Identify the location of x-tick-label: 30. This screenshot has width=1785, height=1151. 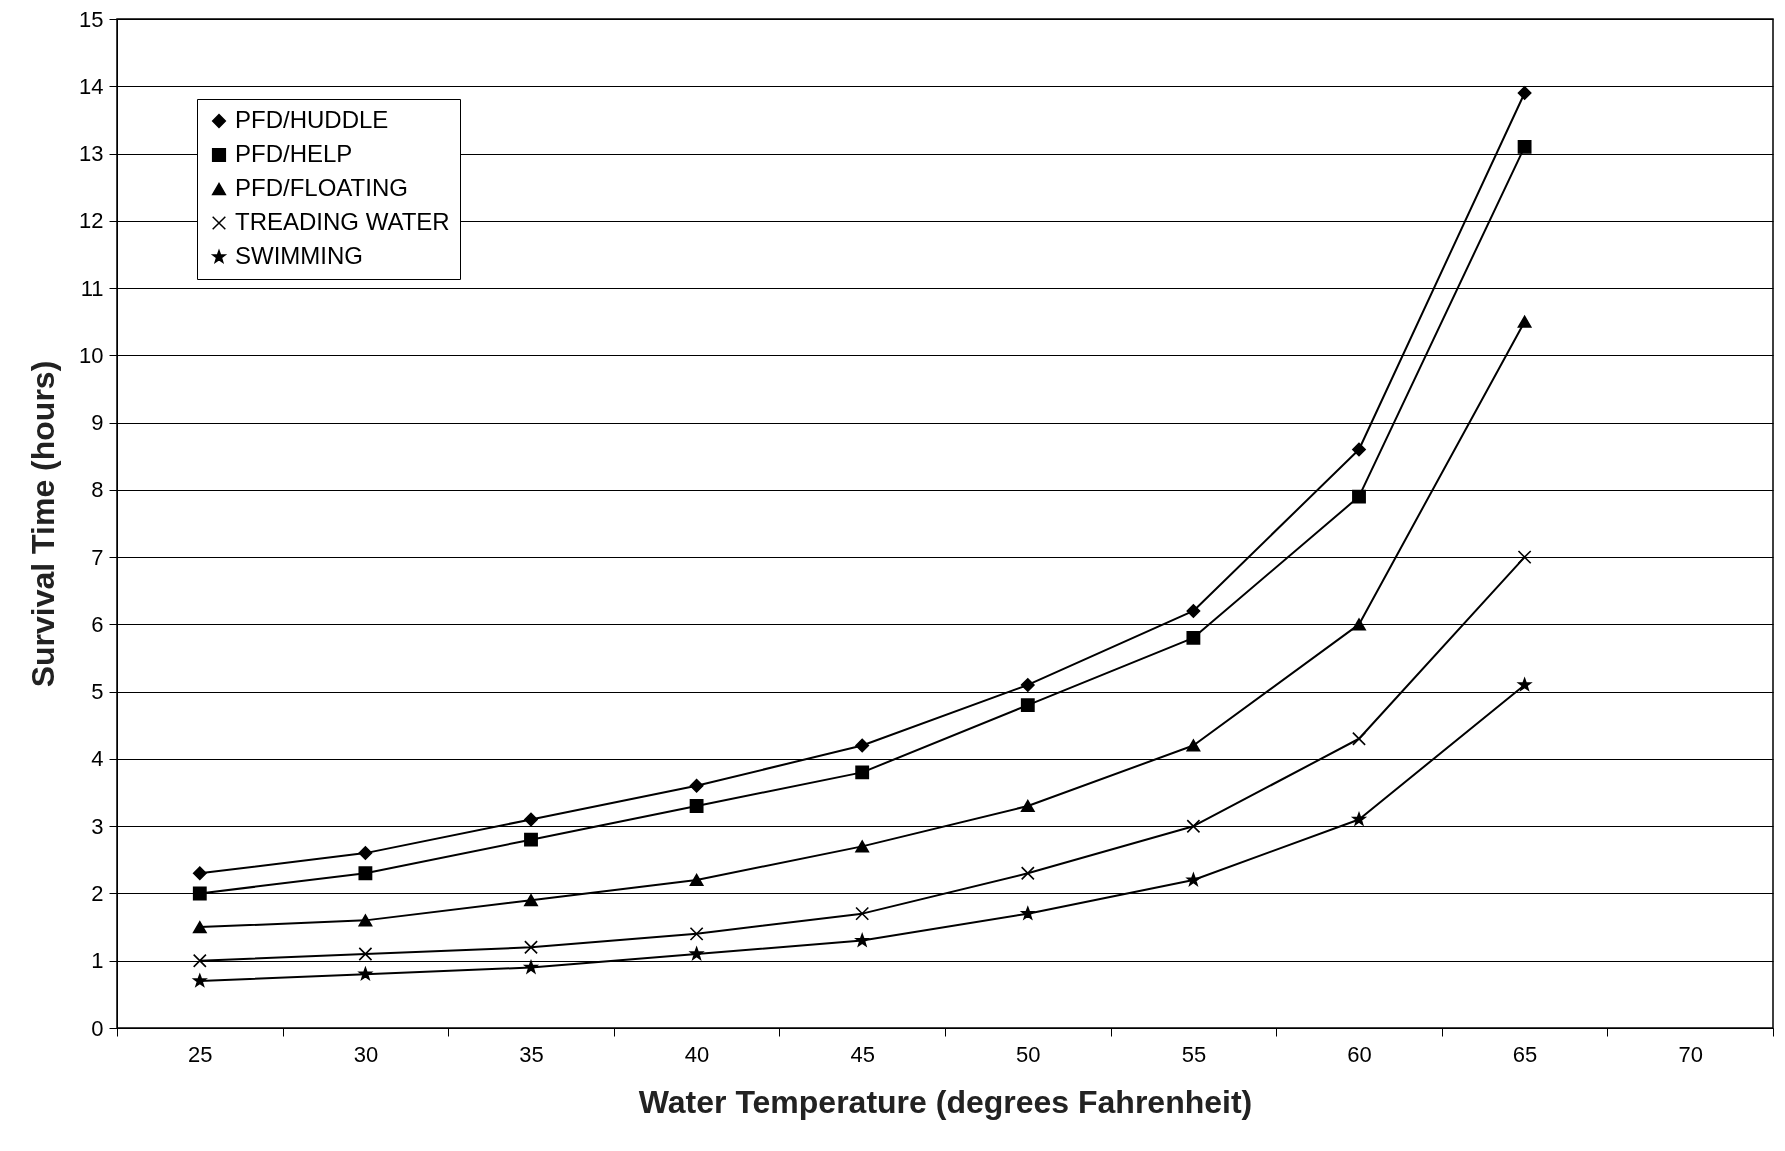
(366, 1054).